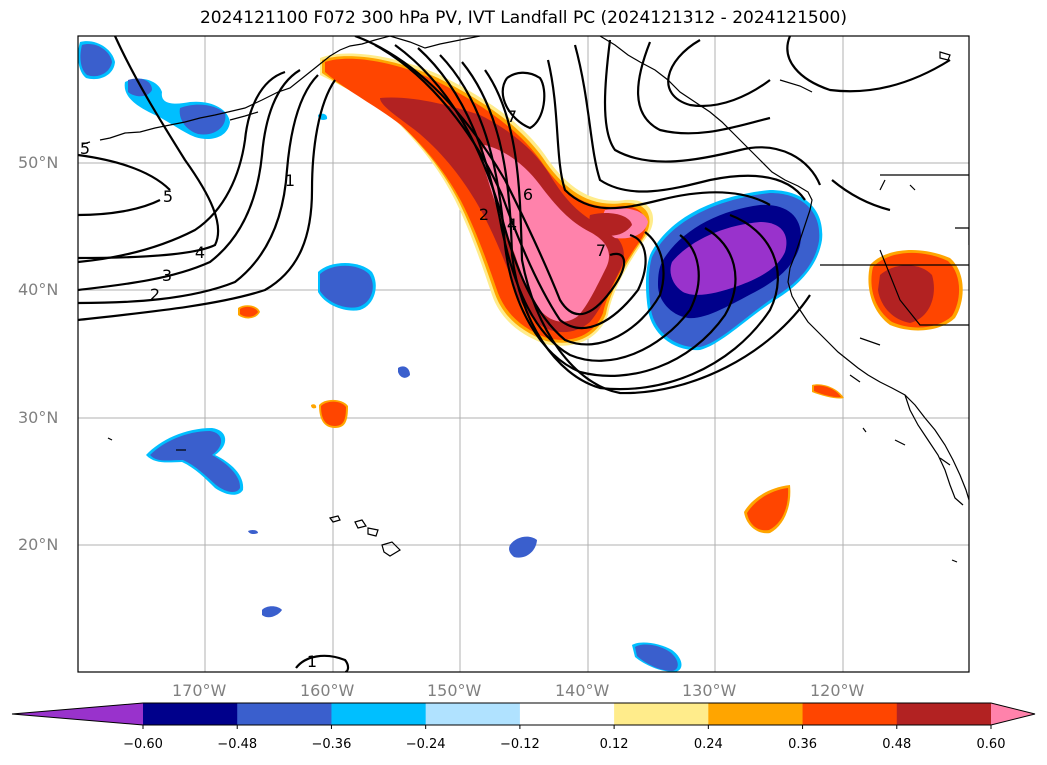 This screenshot has height=765, width=1047. What do you see at coordinates (38, 417) in the screenshot?
I see `lat-label-30n: 30°N` at bounding box center [38, 417].